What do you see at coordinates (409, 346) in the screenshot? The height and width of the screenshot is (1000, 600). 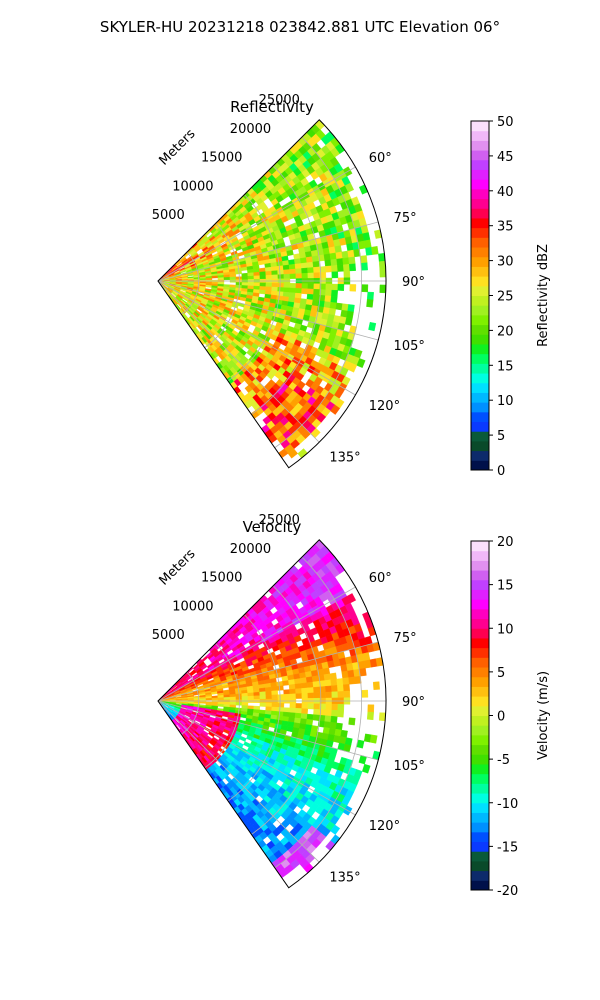 I see `azimuth-tick-label: 105°` at bounding box center [409, 346].